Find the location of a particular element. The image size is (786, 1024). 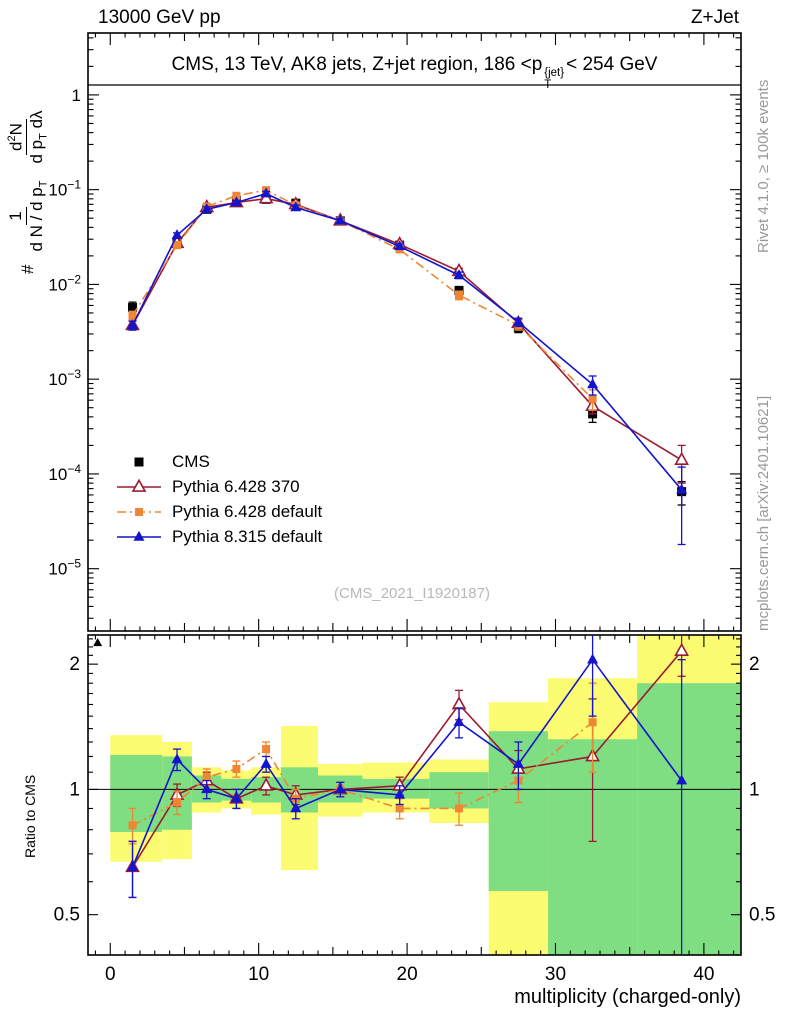

legend-item: Pythia 6.428 370 is located at coordinates (219, 486).